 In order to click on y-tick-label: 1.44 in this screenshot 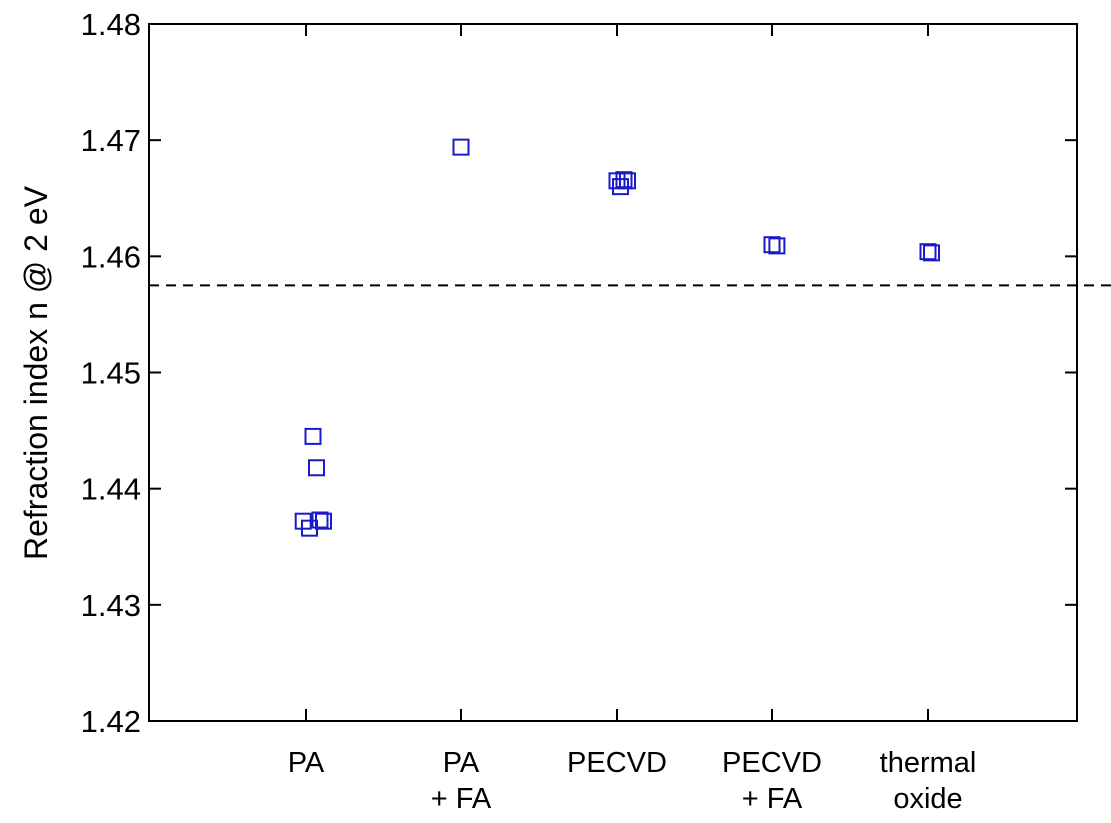, I will do `click(111, 489)`.